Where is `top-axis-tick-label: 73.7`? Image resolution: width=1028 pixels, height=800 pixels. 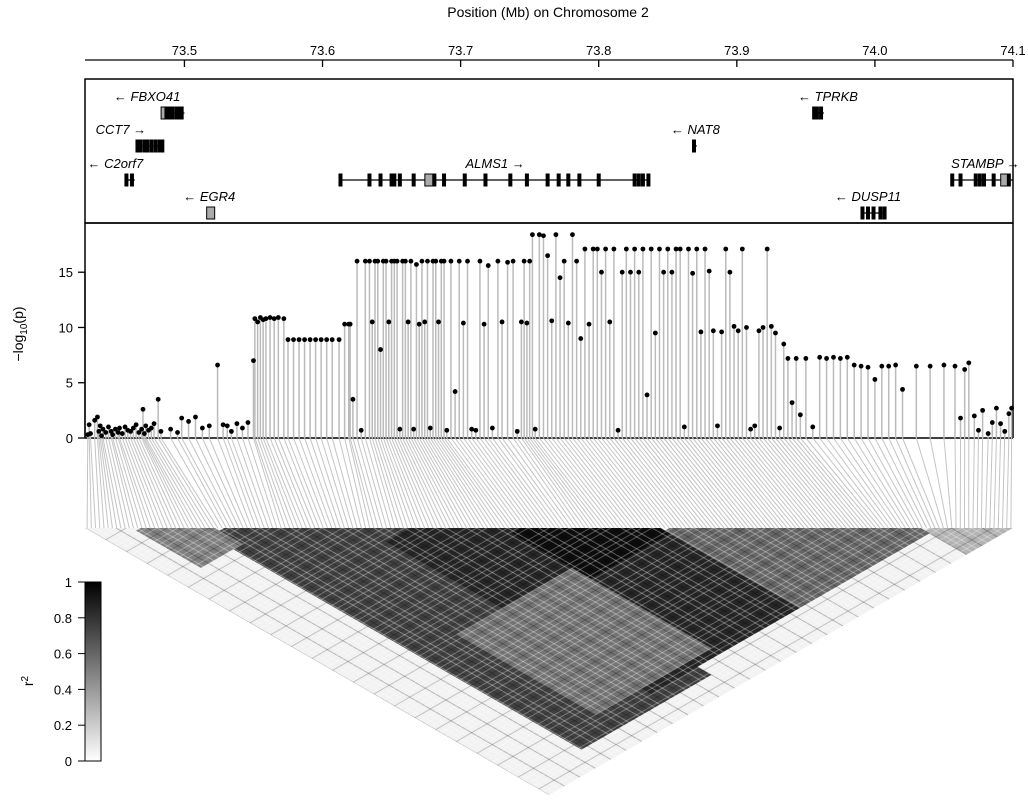 top-axis-tick-label: 73.7 is located at coordinates (460, 50).